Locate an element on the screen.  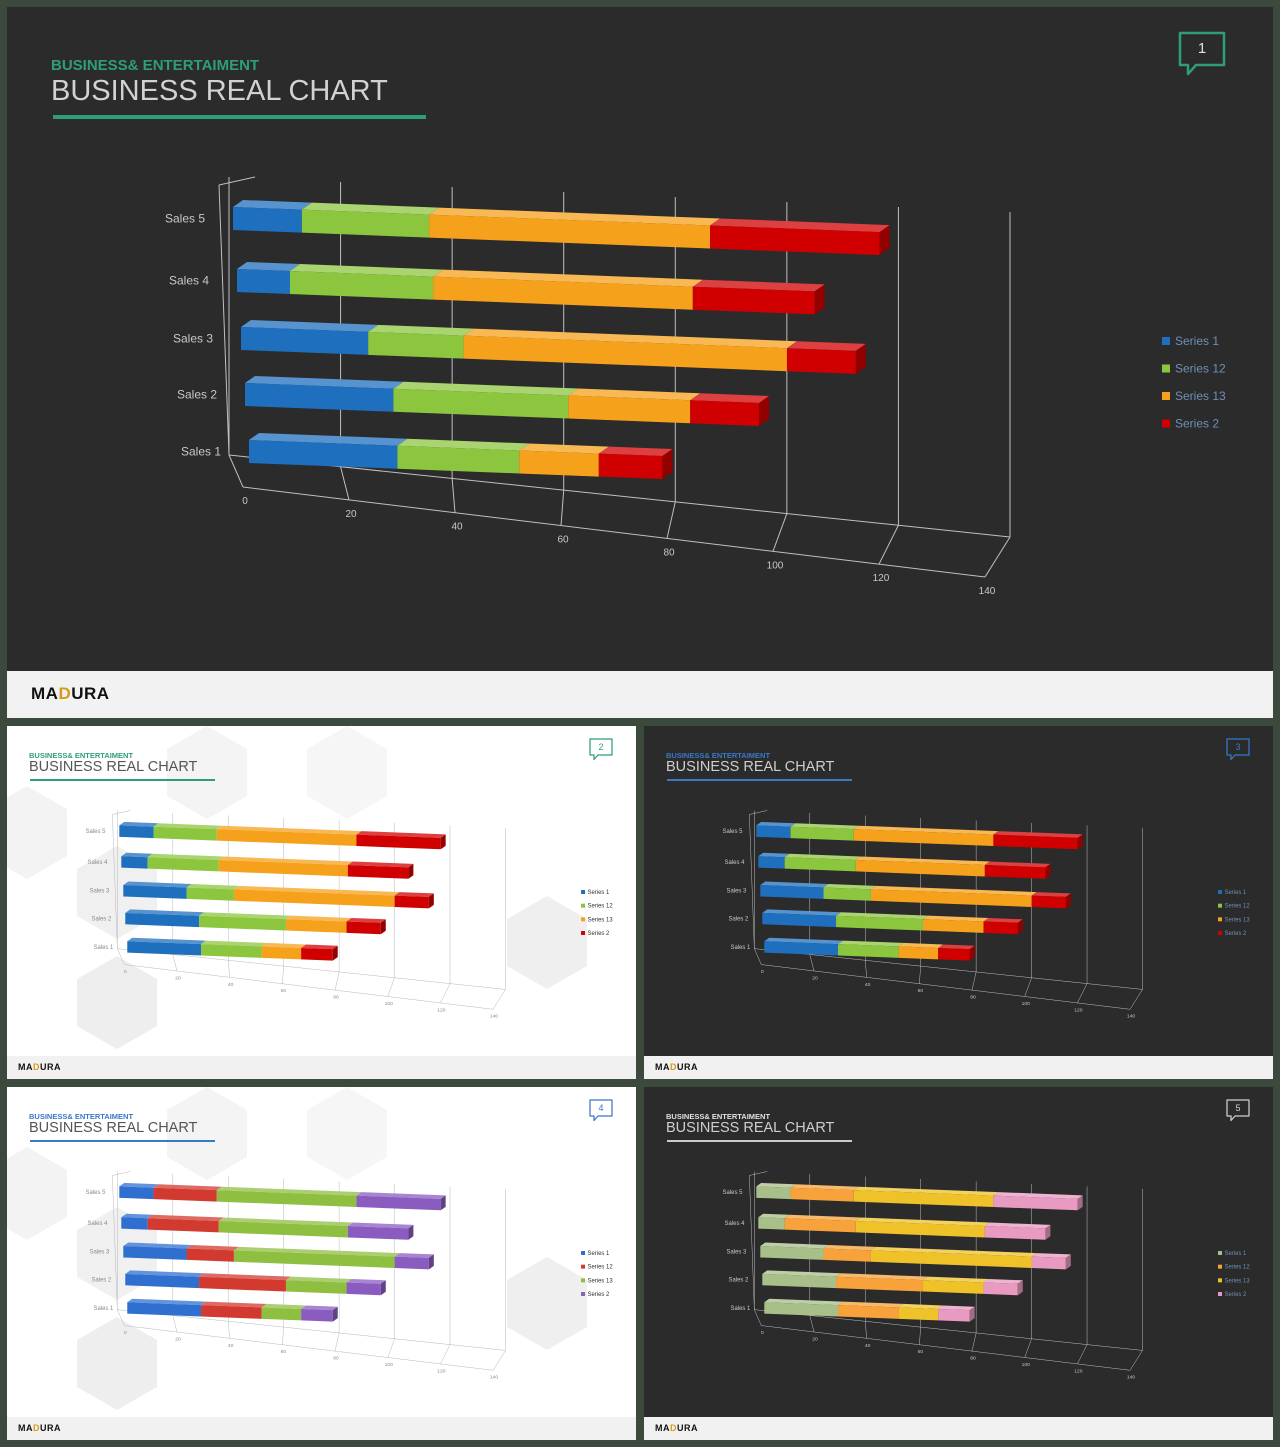
legend-label: Series 13 is located at coordinates (1237, 920).